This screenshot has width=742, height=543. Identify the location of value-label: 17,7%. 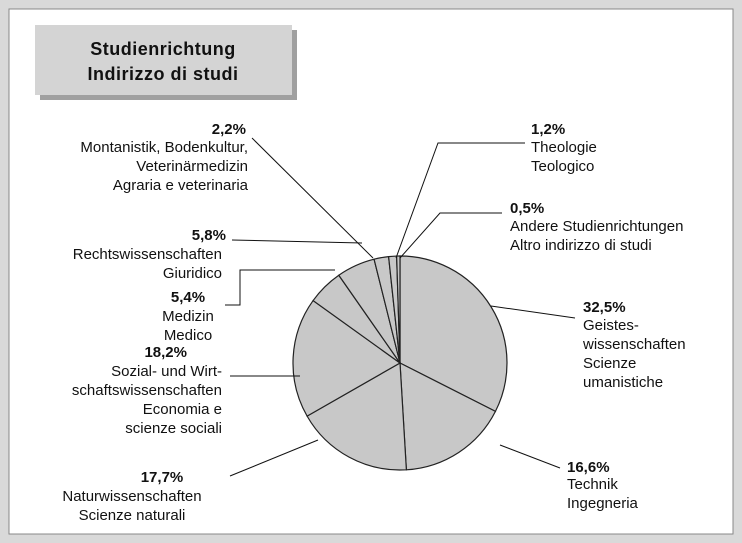
(162, 477).